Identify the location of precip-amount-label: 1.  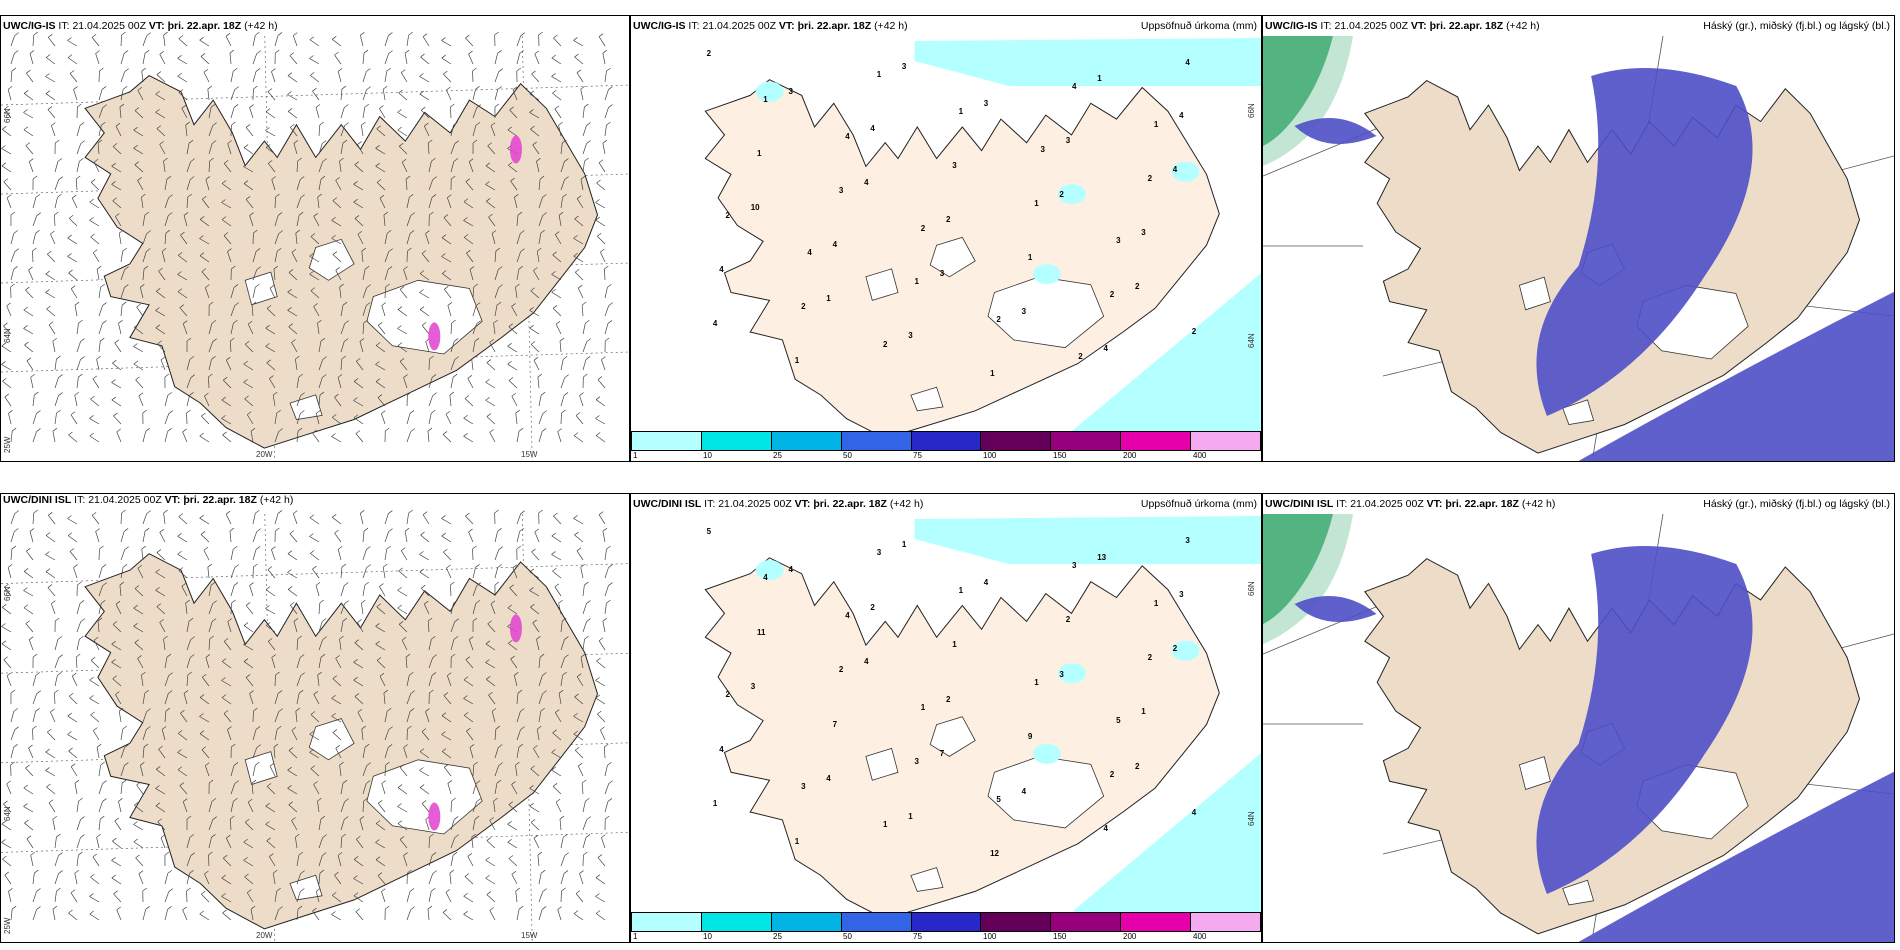
(879, 74).